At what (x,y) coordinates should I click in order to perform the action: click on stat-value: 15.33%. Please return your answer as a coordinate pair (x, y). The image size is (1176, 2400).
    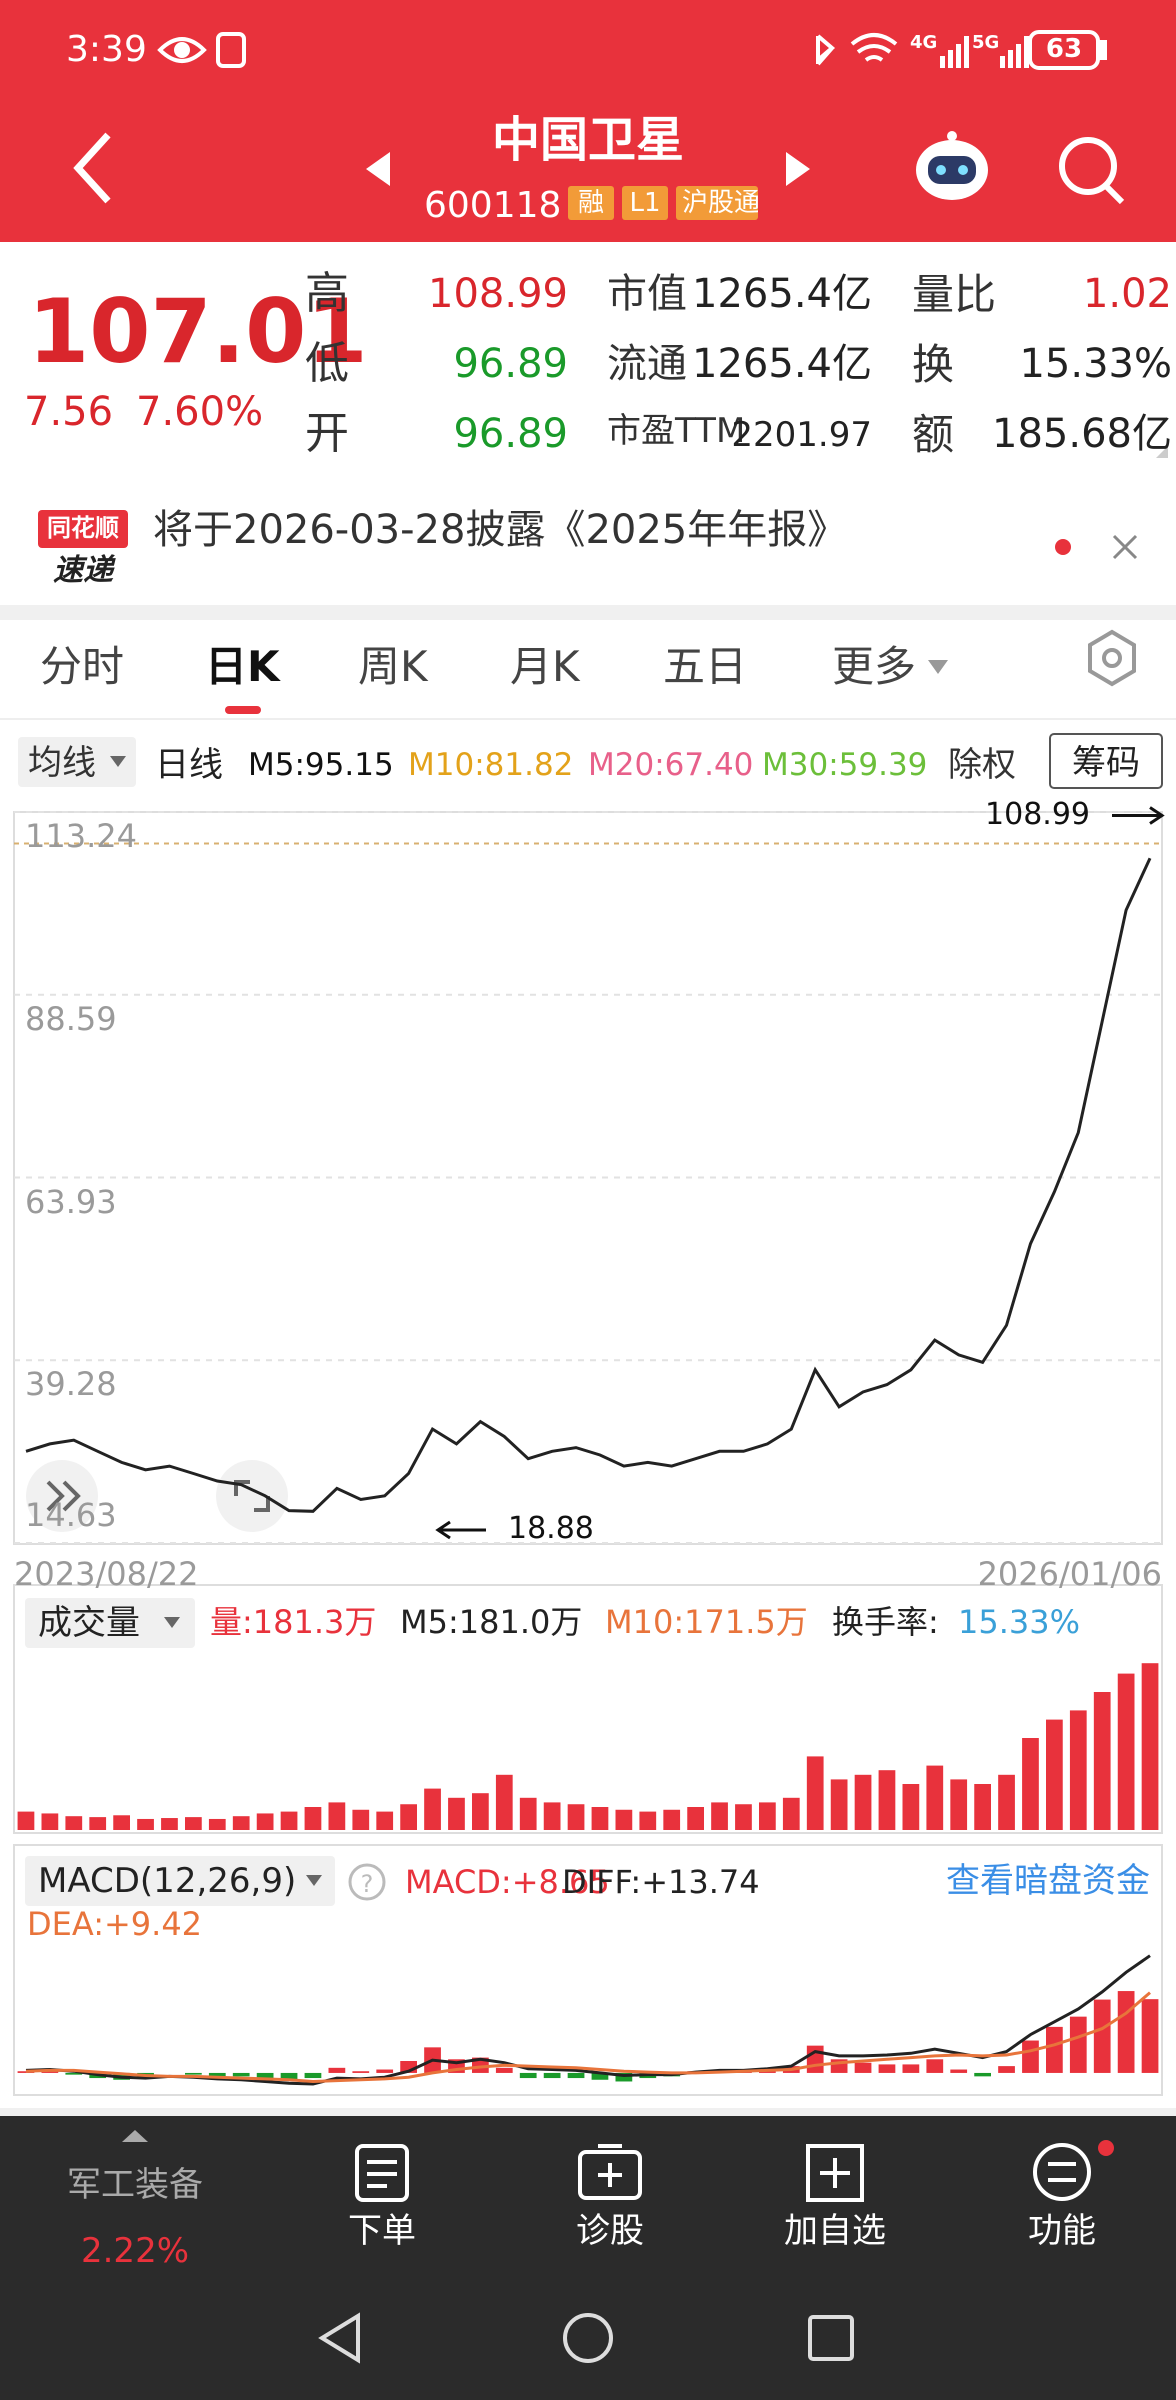
    Looking at the image, I should click on (1095, 364).